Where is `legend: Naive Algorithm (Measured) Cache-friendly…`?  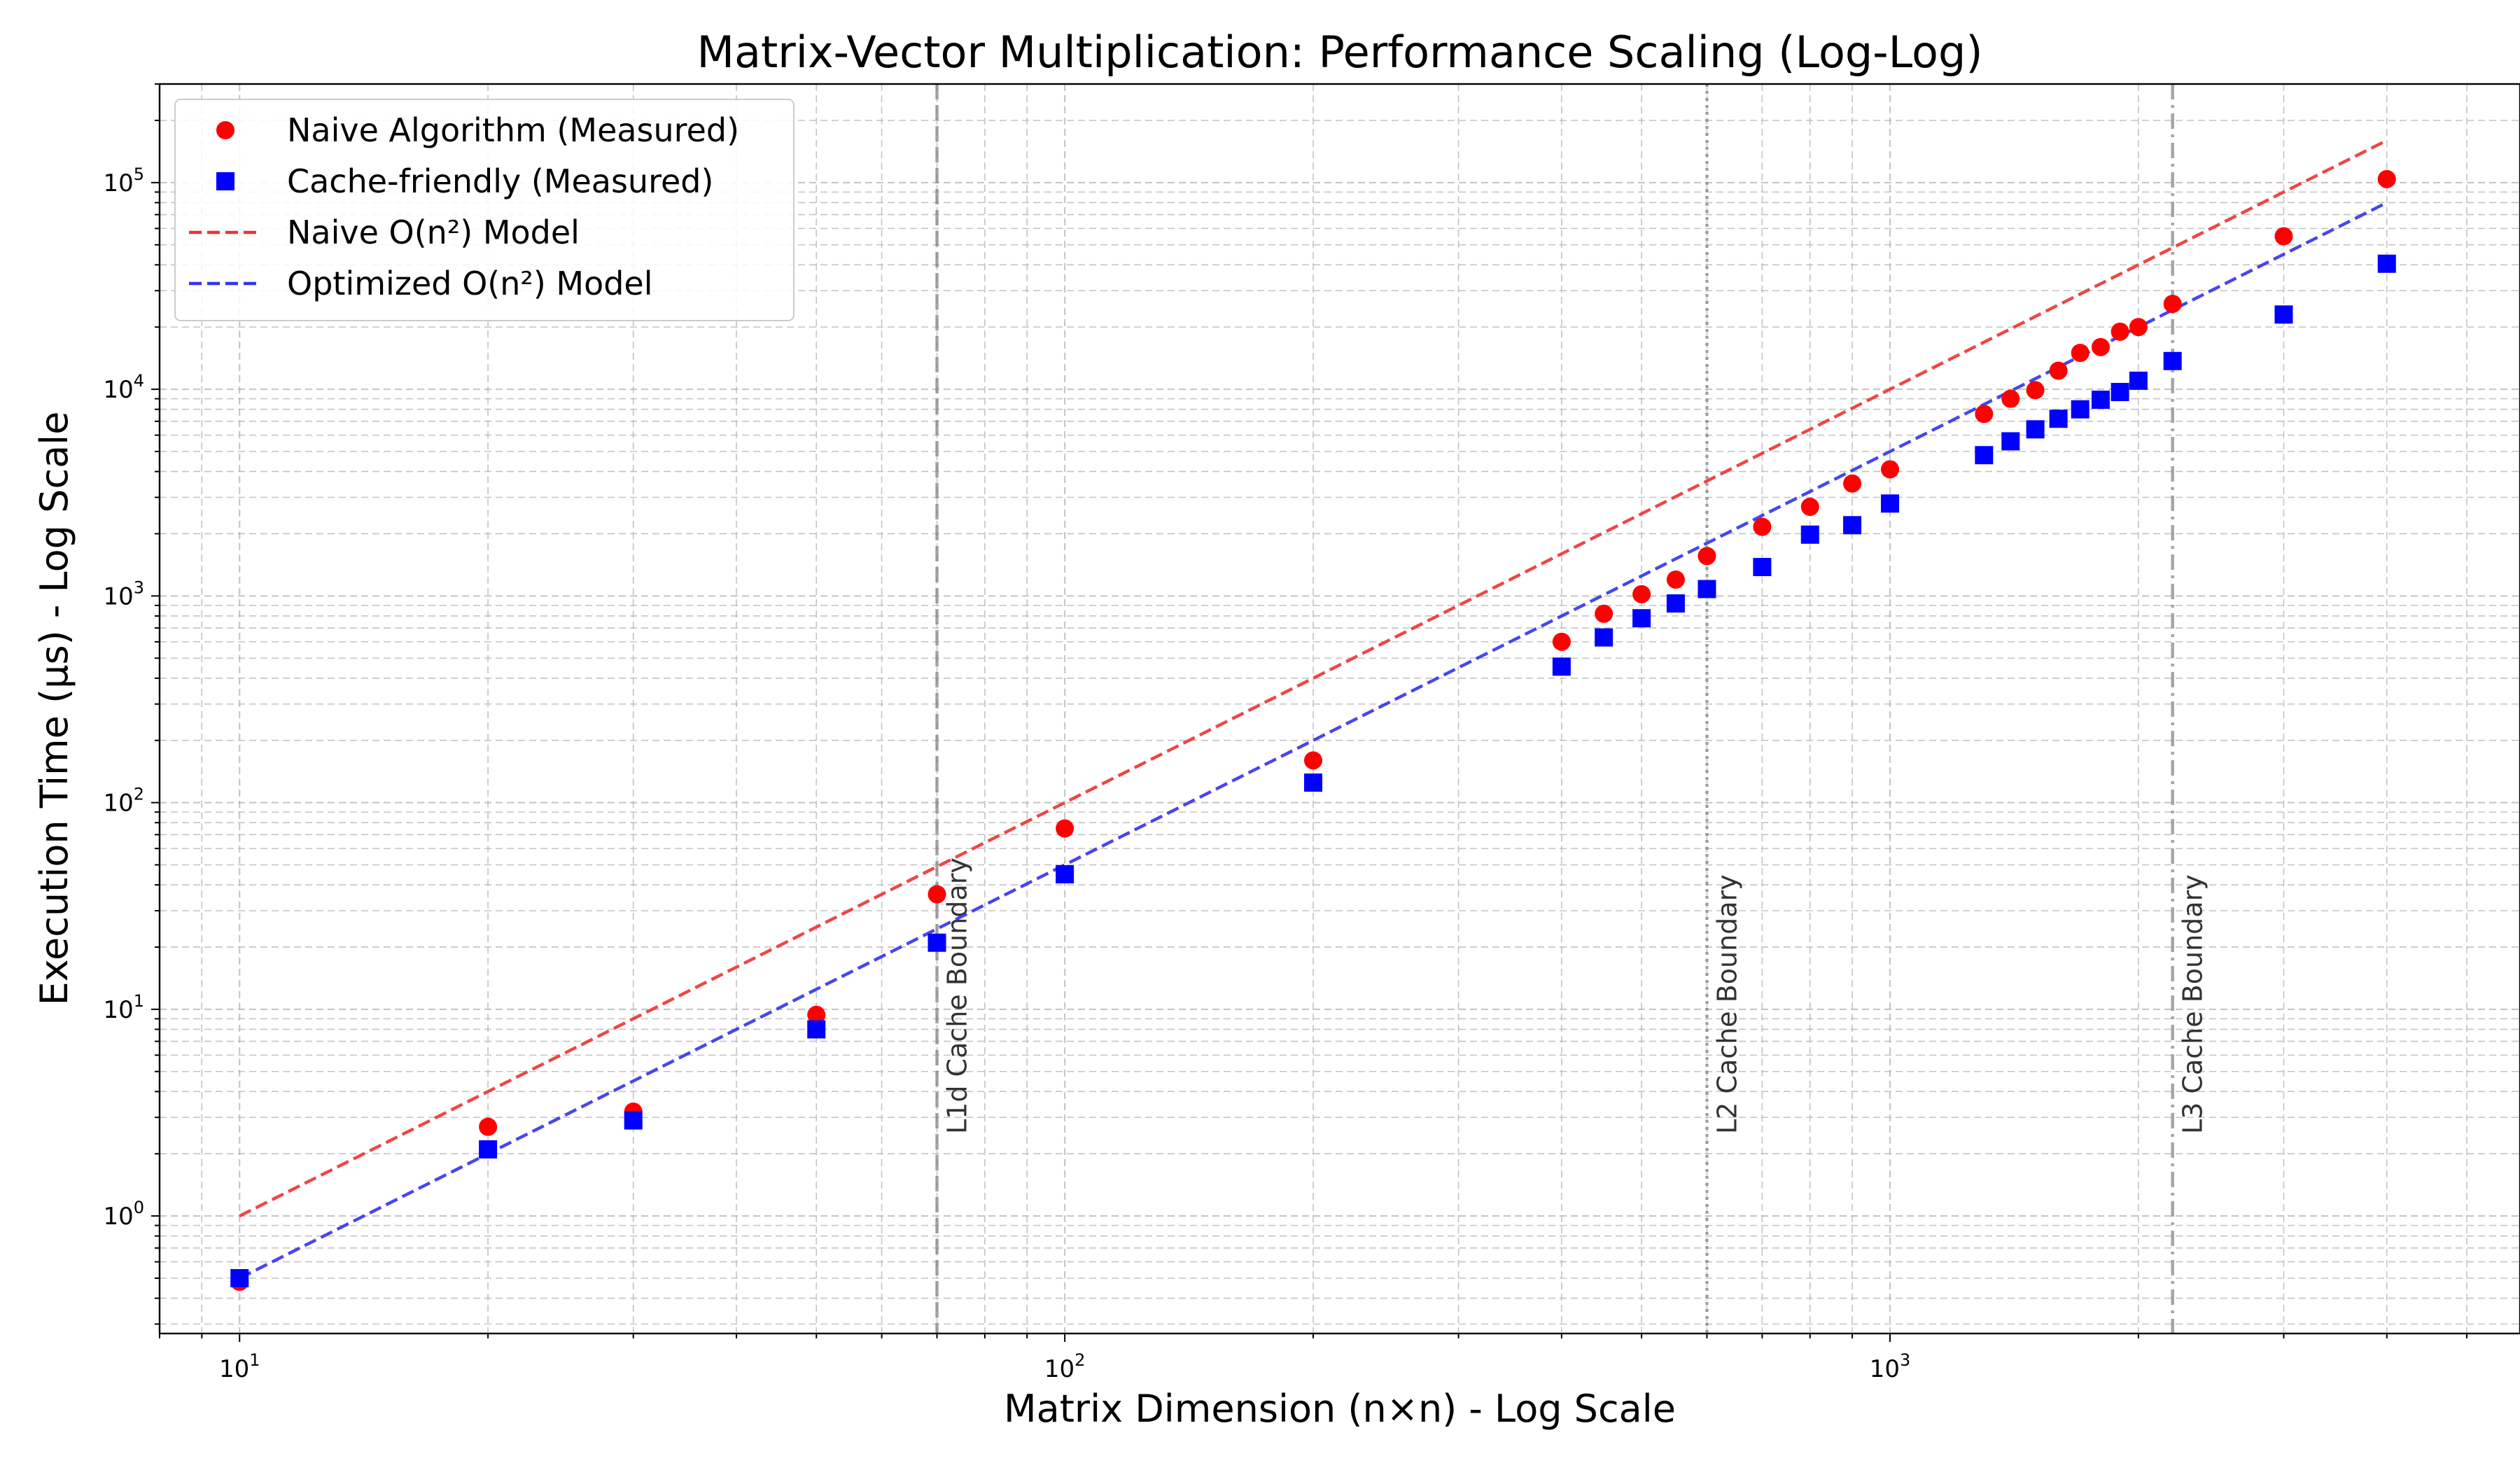 legend: Naive Algorithm (Measured) Cache-friendly… is located at coordinates (484, 210).